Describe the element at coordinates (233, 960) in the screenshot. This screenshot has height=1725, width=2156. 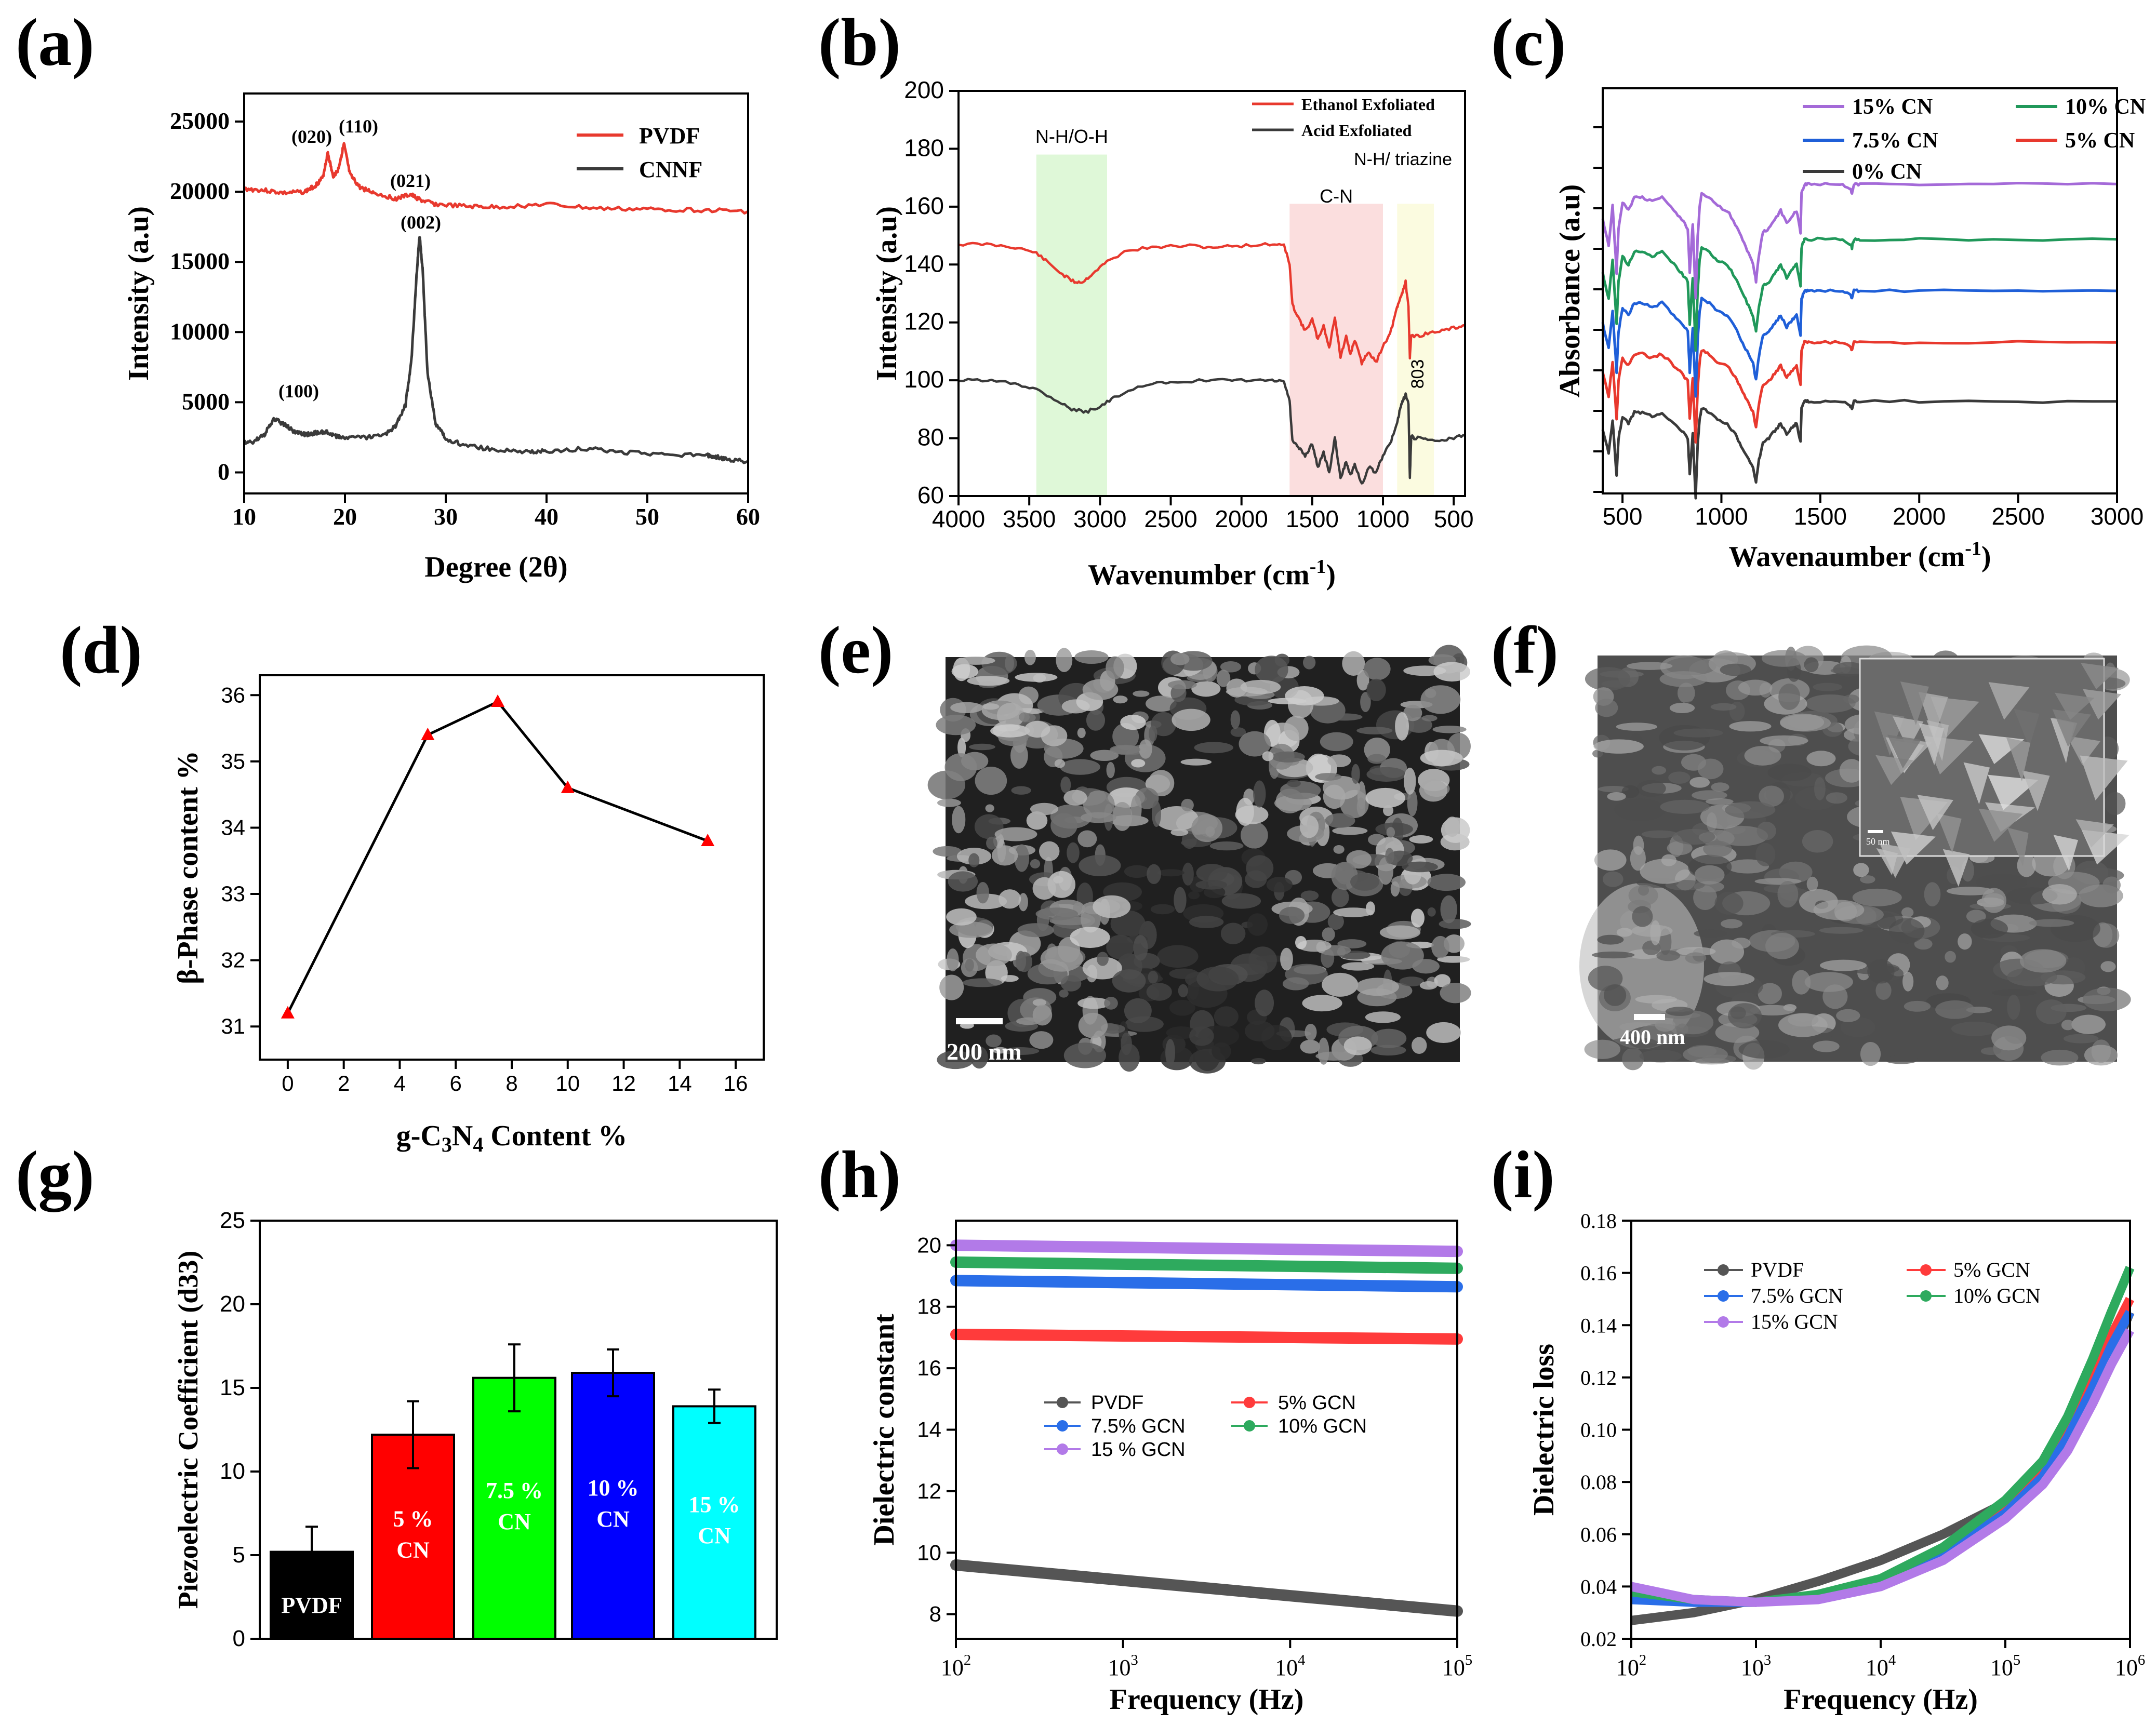
I see `y-tick-label: 32` at that location.